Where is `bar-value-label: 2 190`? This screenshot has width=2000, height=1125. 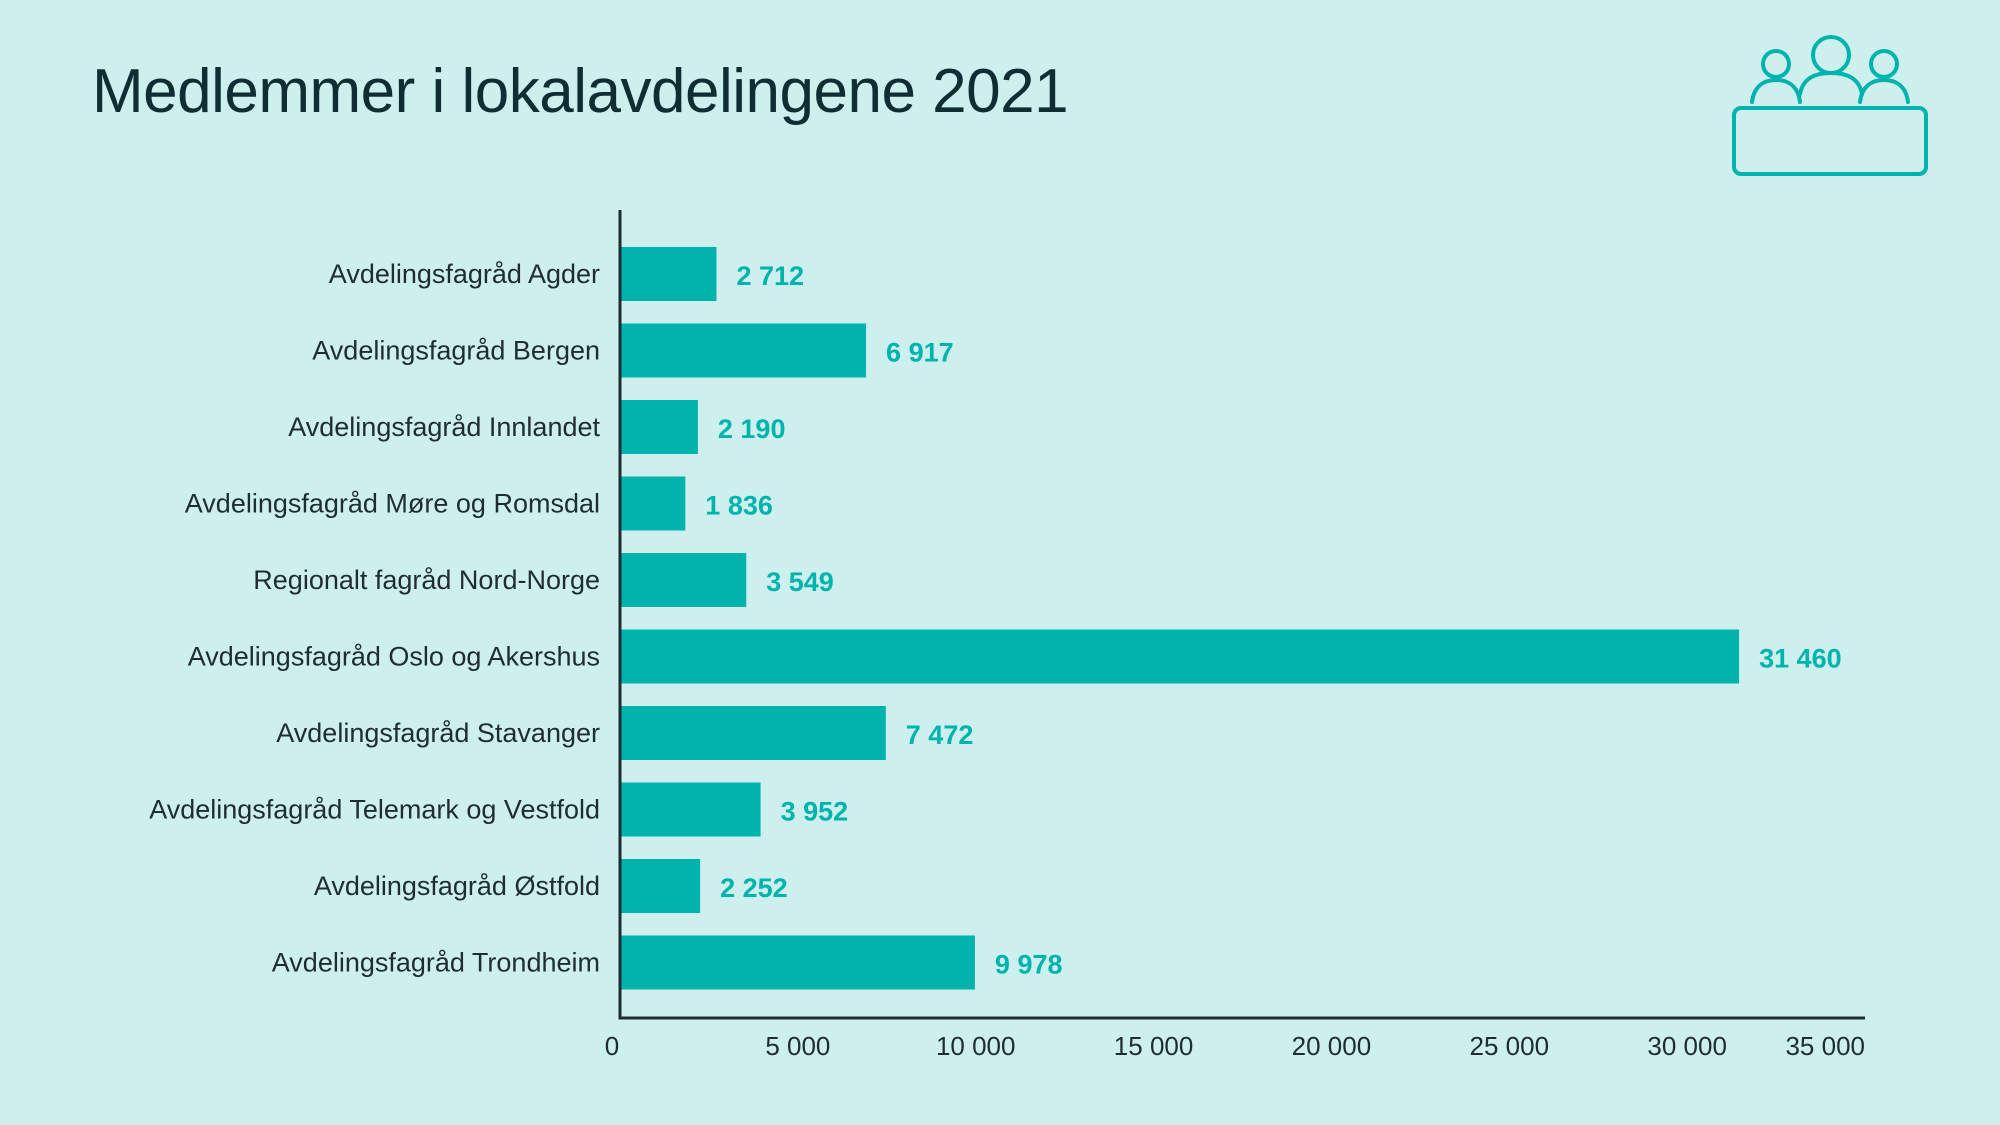 bar-value-label: 2 190 is located at coordinates (752, 429).